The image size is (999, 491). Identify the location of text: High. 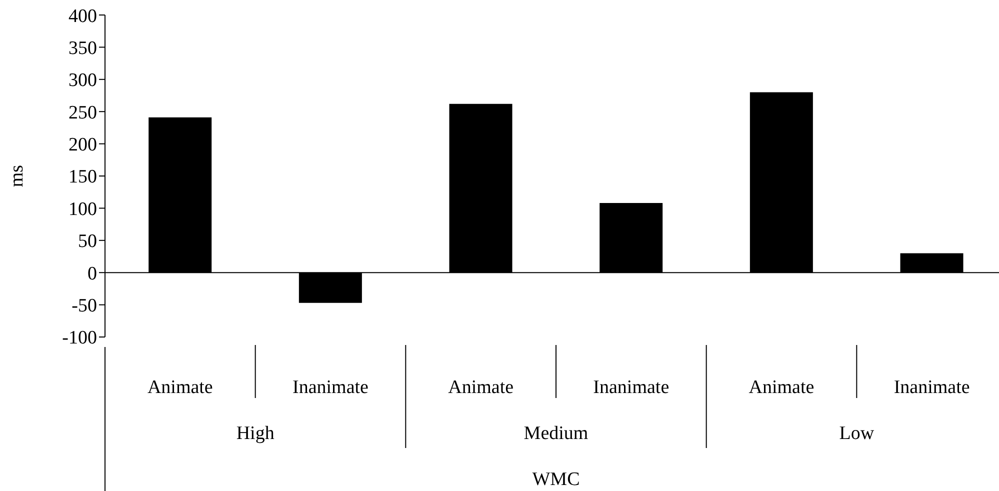
(255, 433).